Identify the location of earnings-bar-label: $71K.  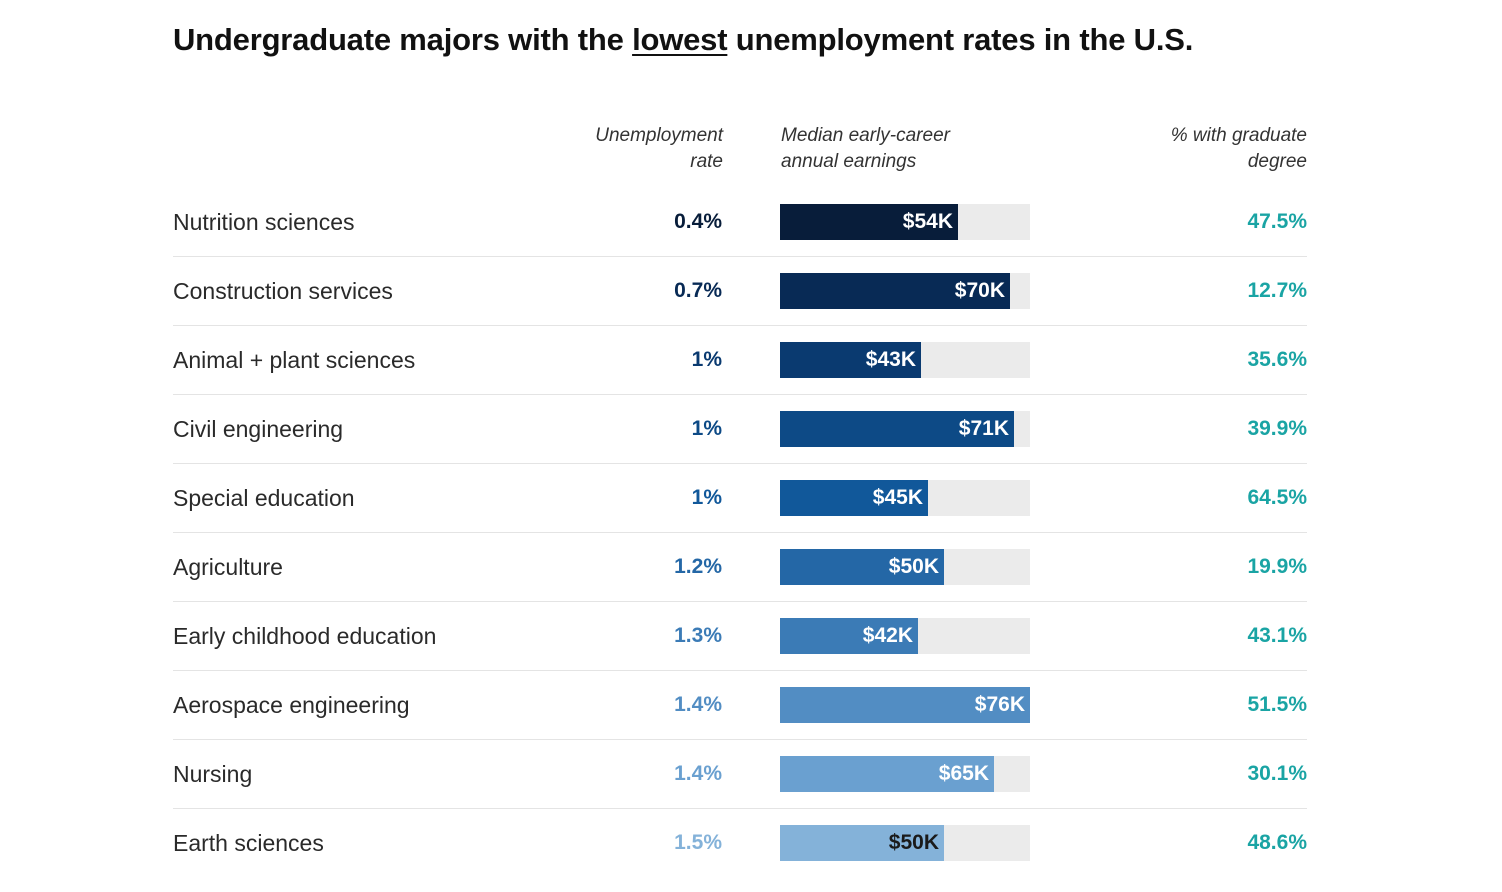
(983, 428).